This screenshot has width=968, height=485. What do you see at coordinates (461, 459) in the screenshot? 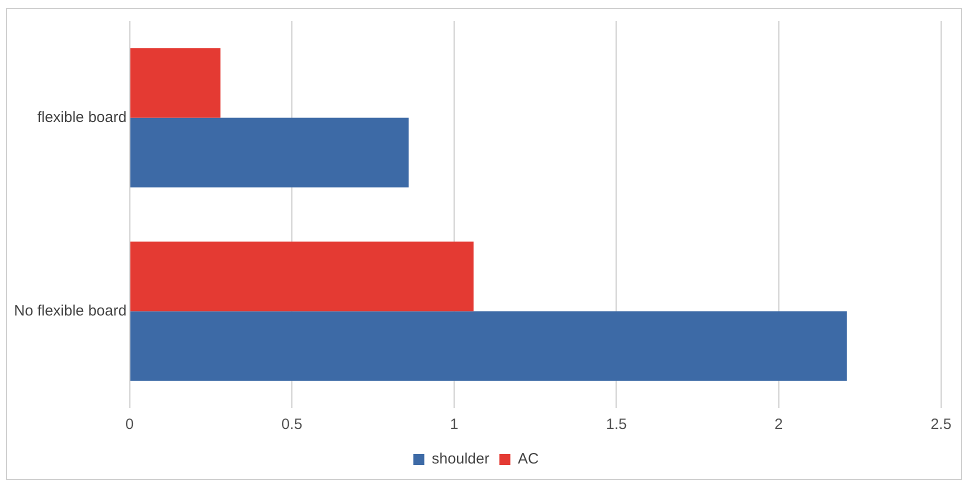
I see `legend-label: shoulder` at bounding box center [461, 459].